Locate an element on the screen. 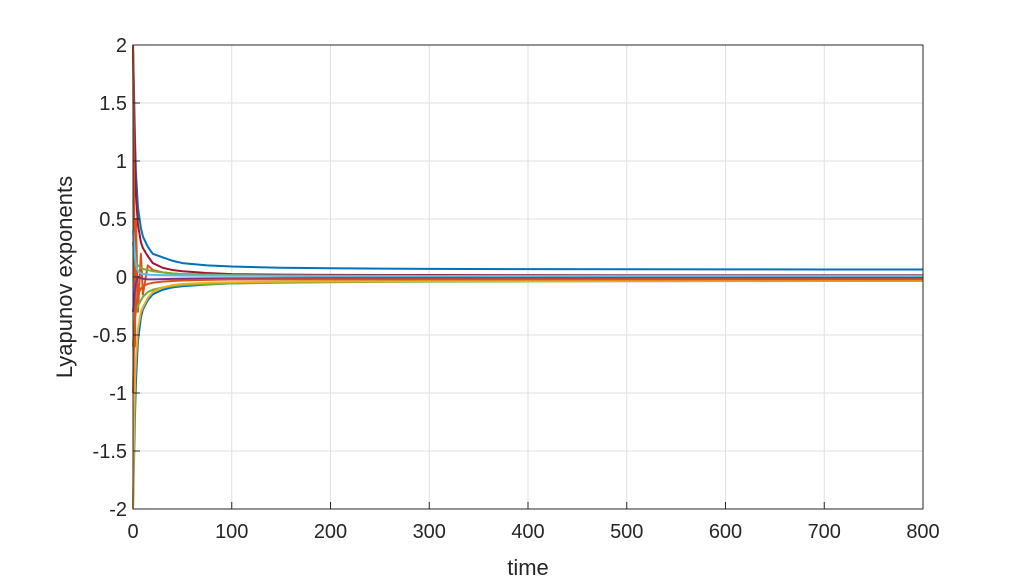 This screenshot has height=587, width=1021. y-tick-label: 0.5 is located at coordinates (113, 220).